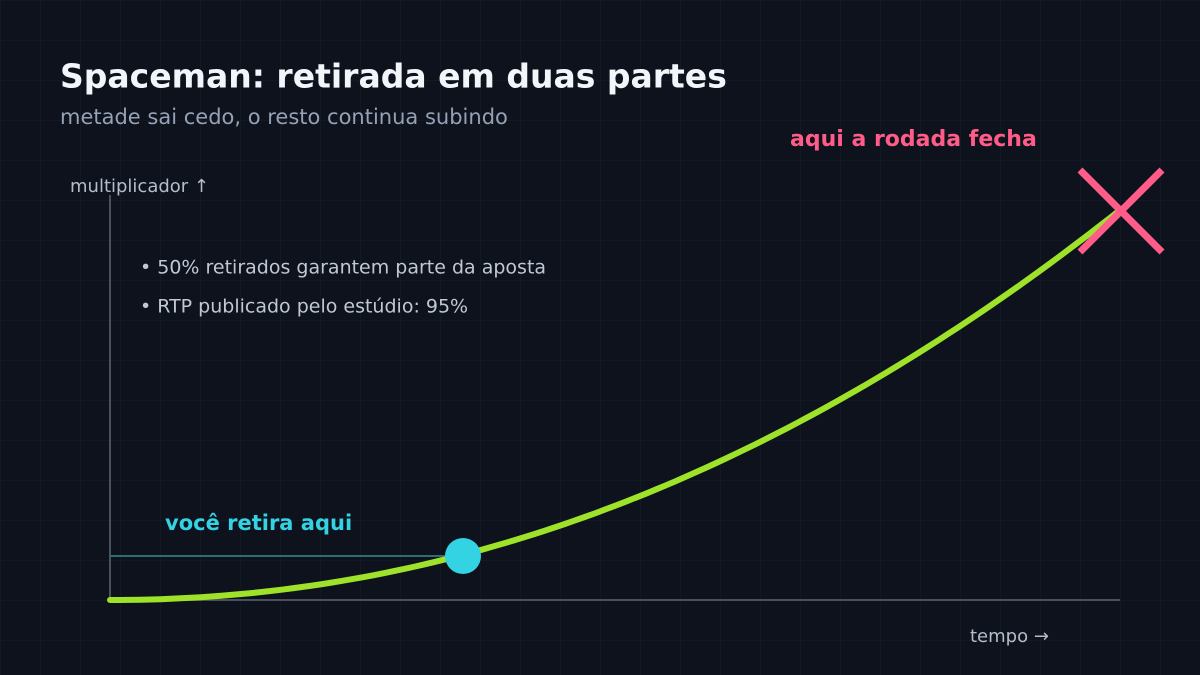  What do you see at coordinates (139, 186) in the screenshot?
I see `y-axis-label: multiplicador ↑` at bounding box center [139, 186].